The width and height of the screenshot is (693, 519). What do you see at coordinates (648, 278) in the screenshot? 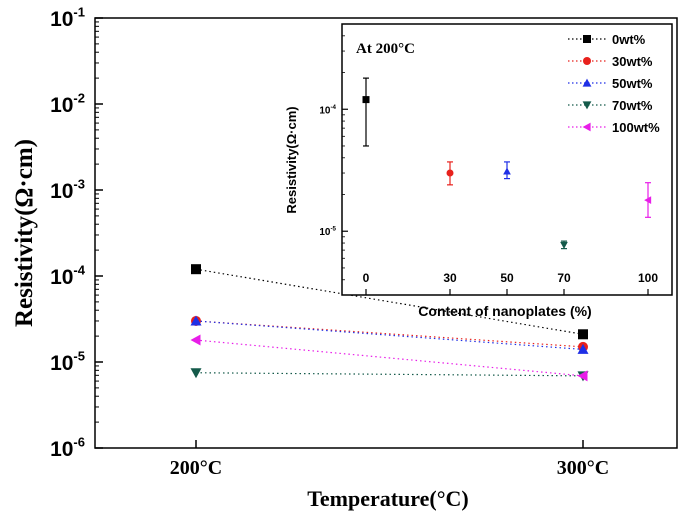
I see `inset-x-tick-label: 100` at bounding box center [648, 278].